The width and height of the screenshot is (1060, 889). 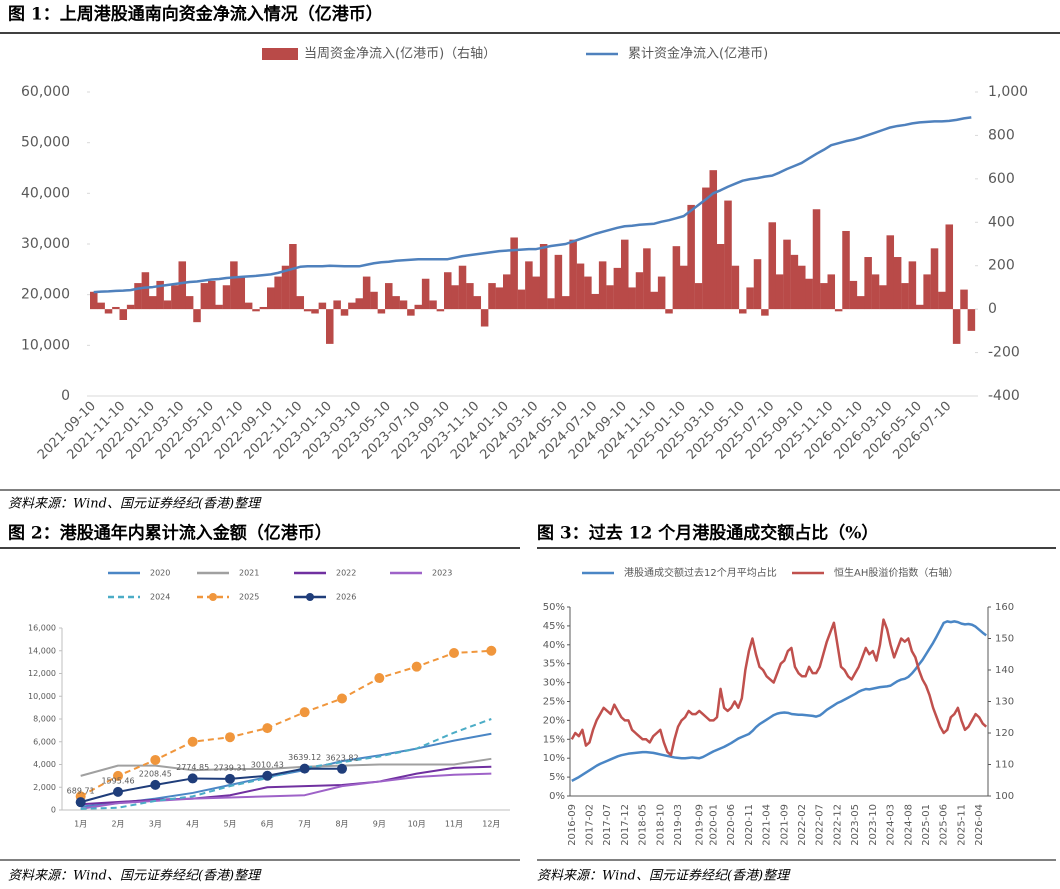 I want to click on y-tick-label: 10,000, so click(x=45, y=345).